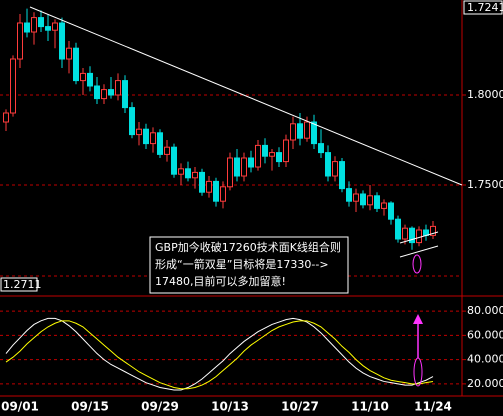 The image size is (503, 416). What do you see at coordinates (485, 383) in the screenshot?
I see `y-tick-label: 20.0000` at bounding box center [485, 383].